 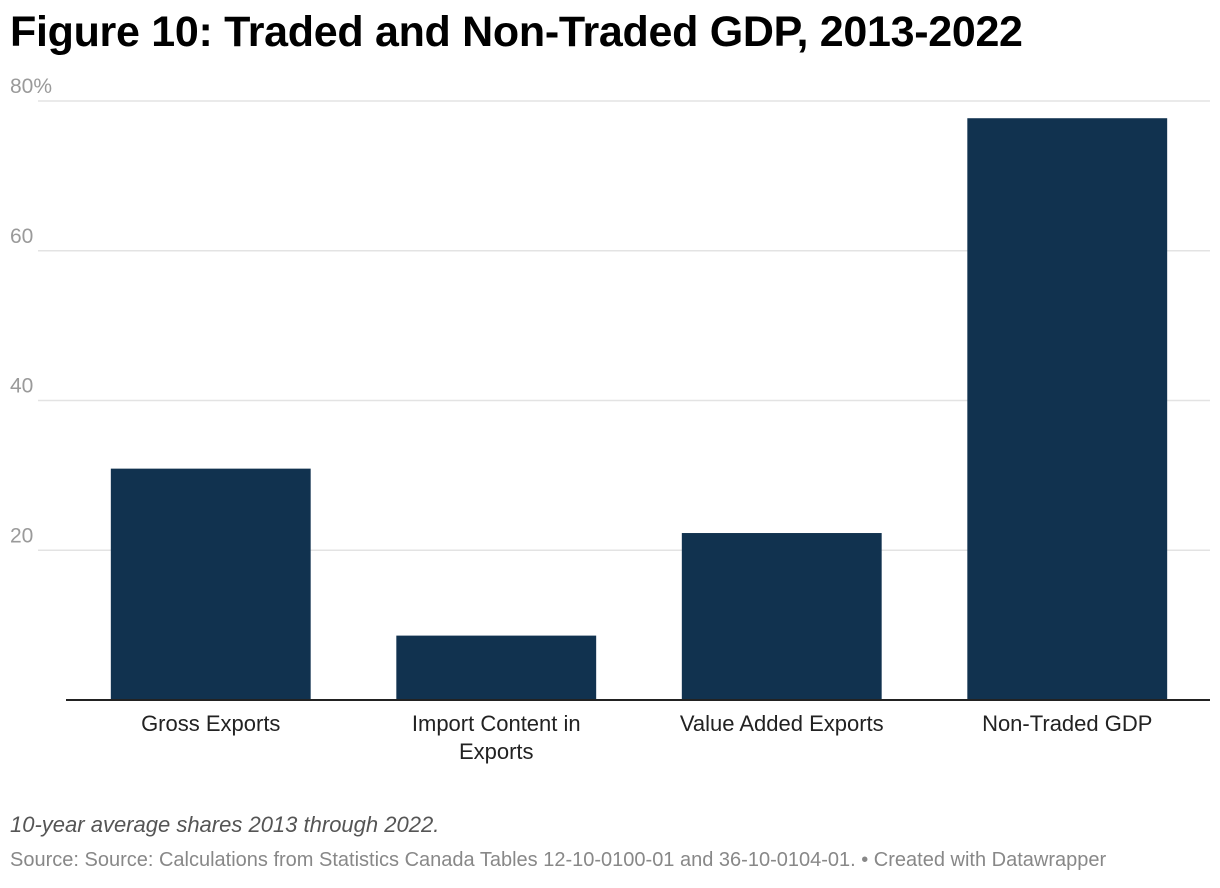 I want to click on x-category-label: Value Added Exports, so click(x=782, y=723).